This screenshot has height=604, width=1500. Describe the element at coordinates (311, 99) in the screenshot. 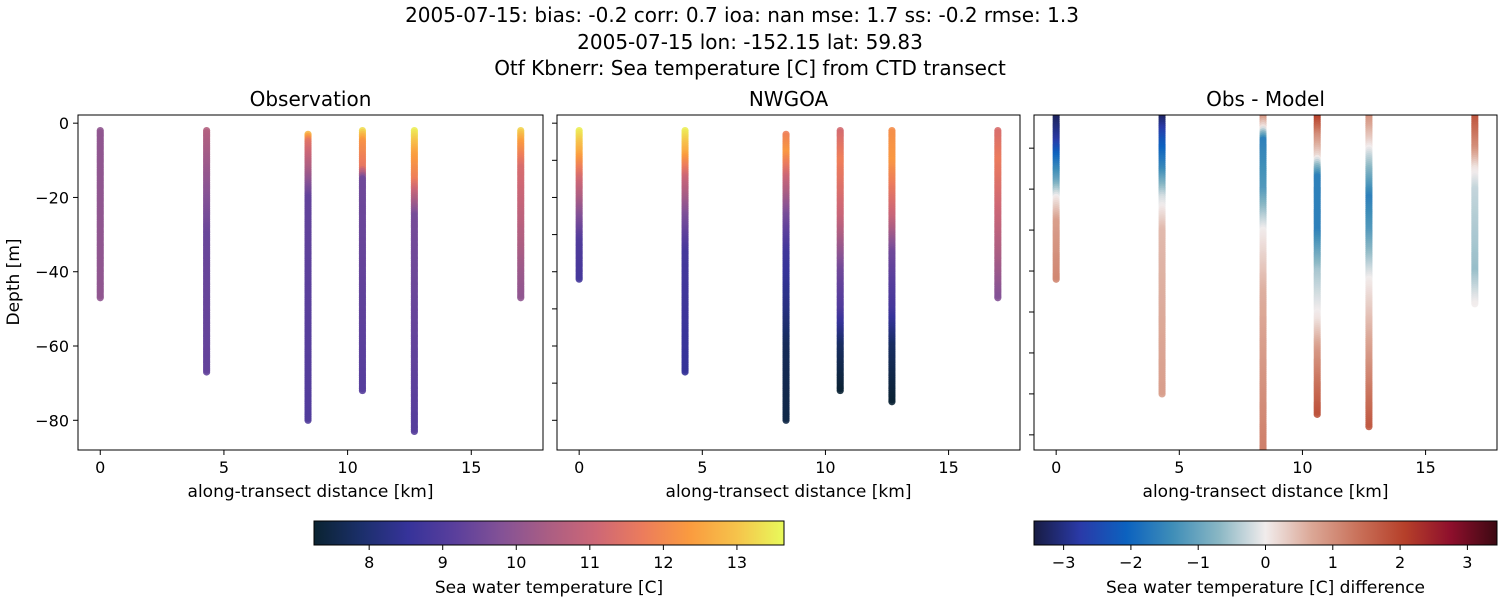

I see `panel-title: Observation` at that location.